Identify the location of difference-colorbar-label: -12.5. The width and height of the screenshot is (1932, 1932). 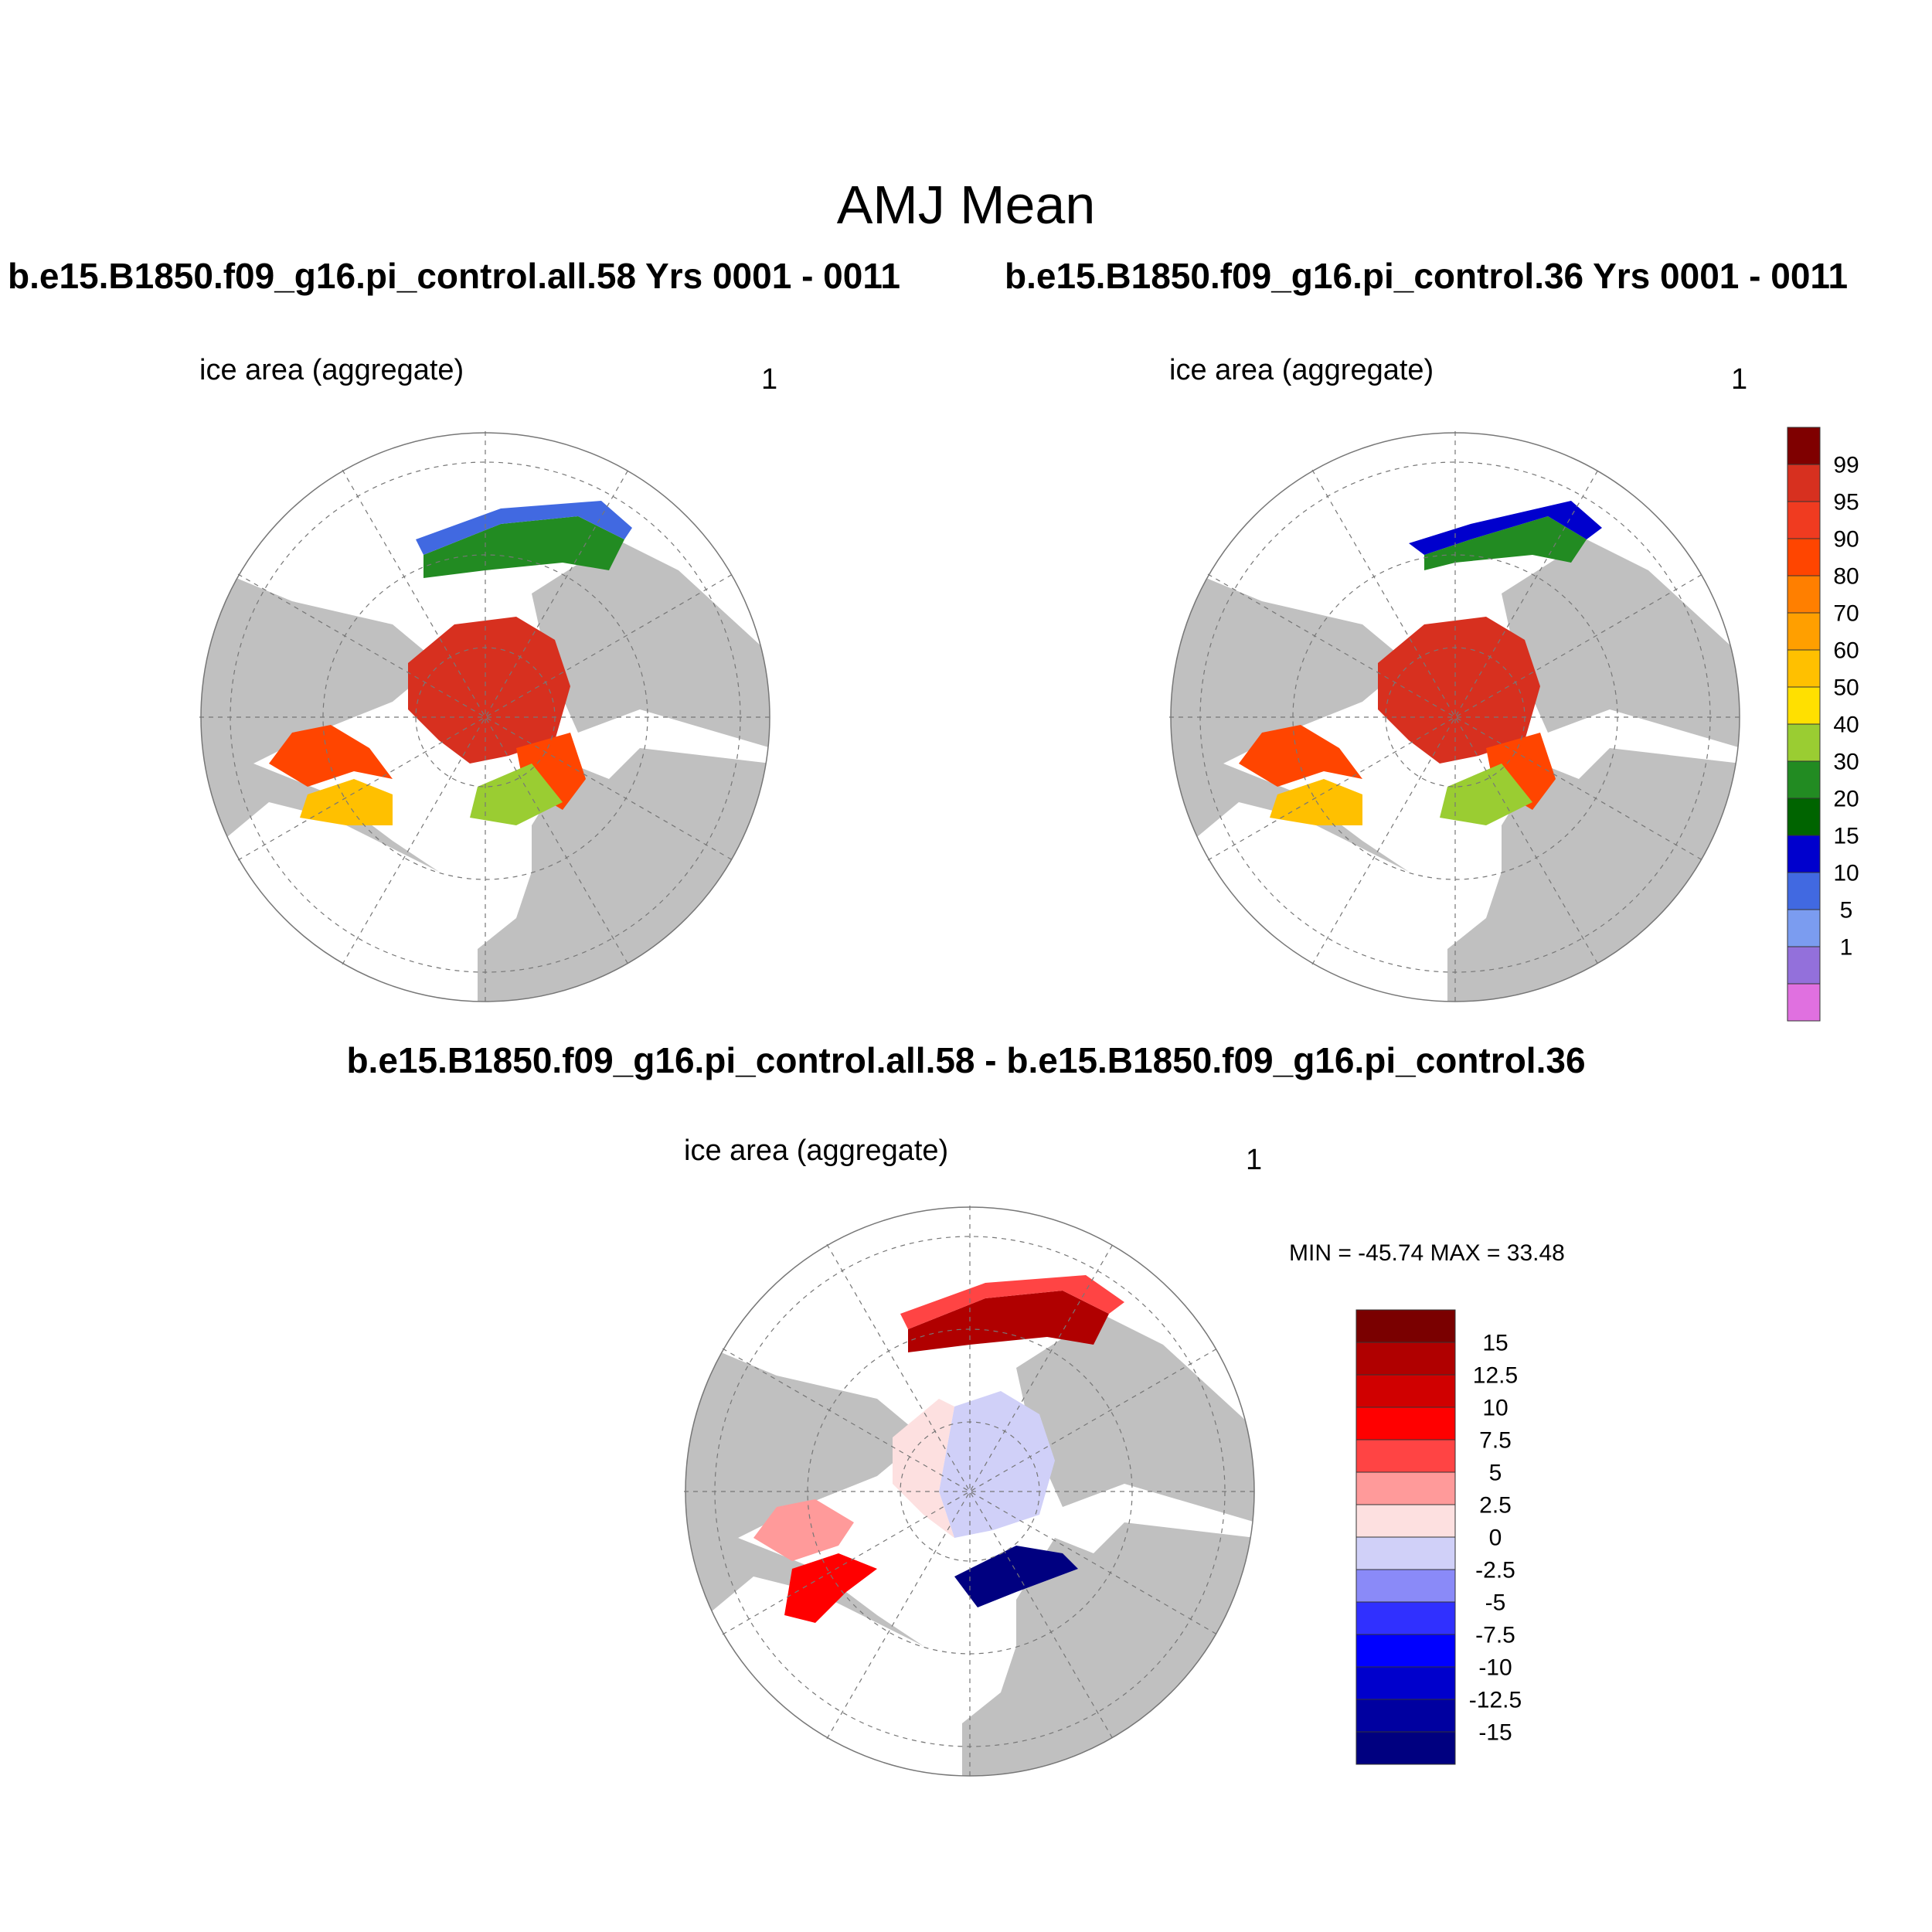
(1496, 1700).